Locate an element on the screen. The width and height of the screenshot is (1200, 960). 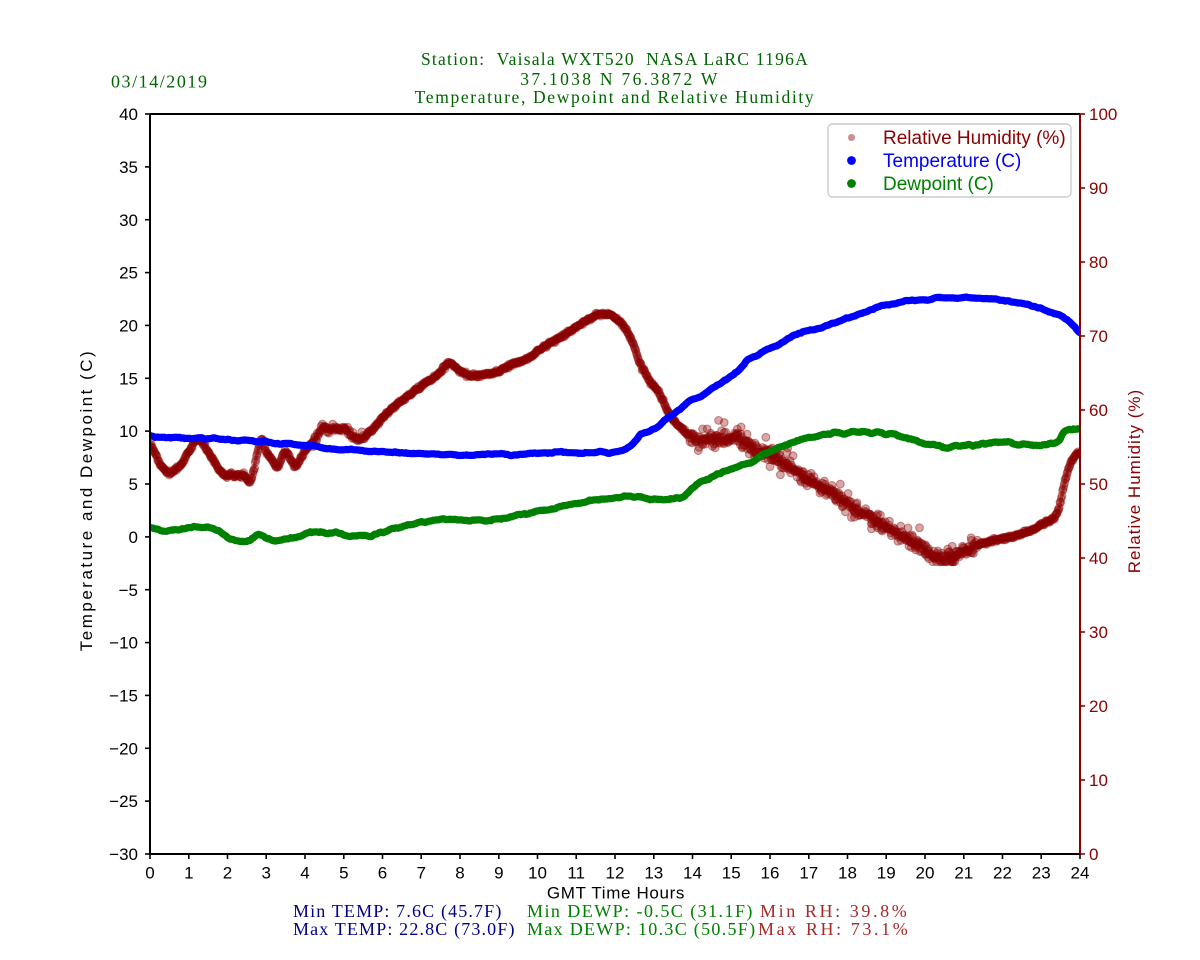
svg-text: 4 is located at coordinates (304, 873).